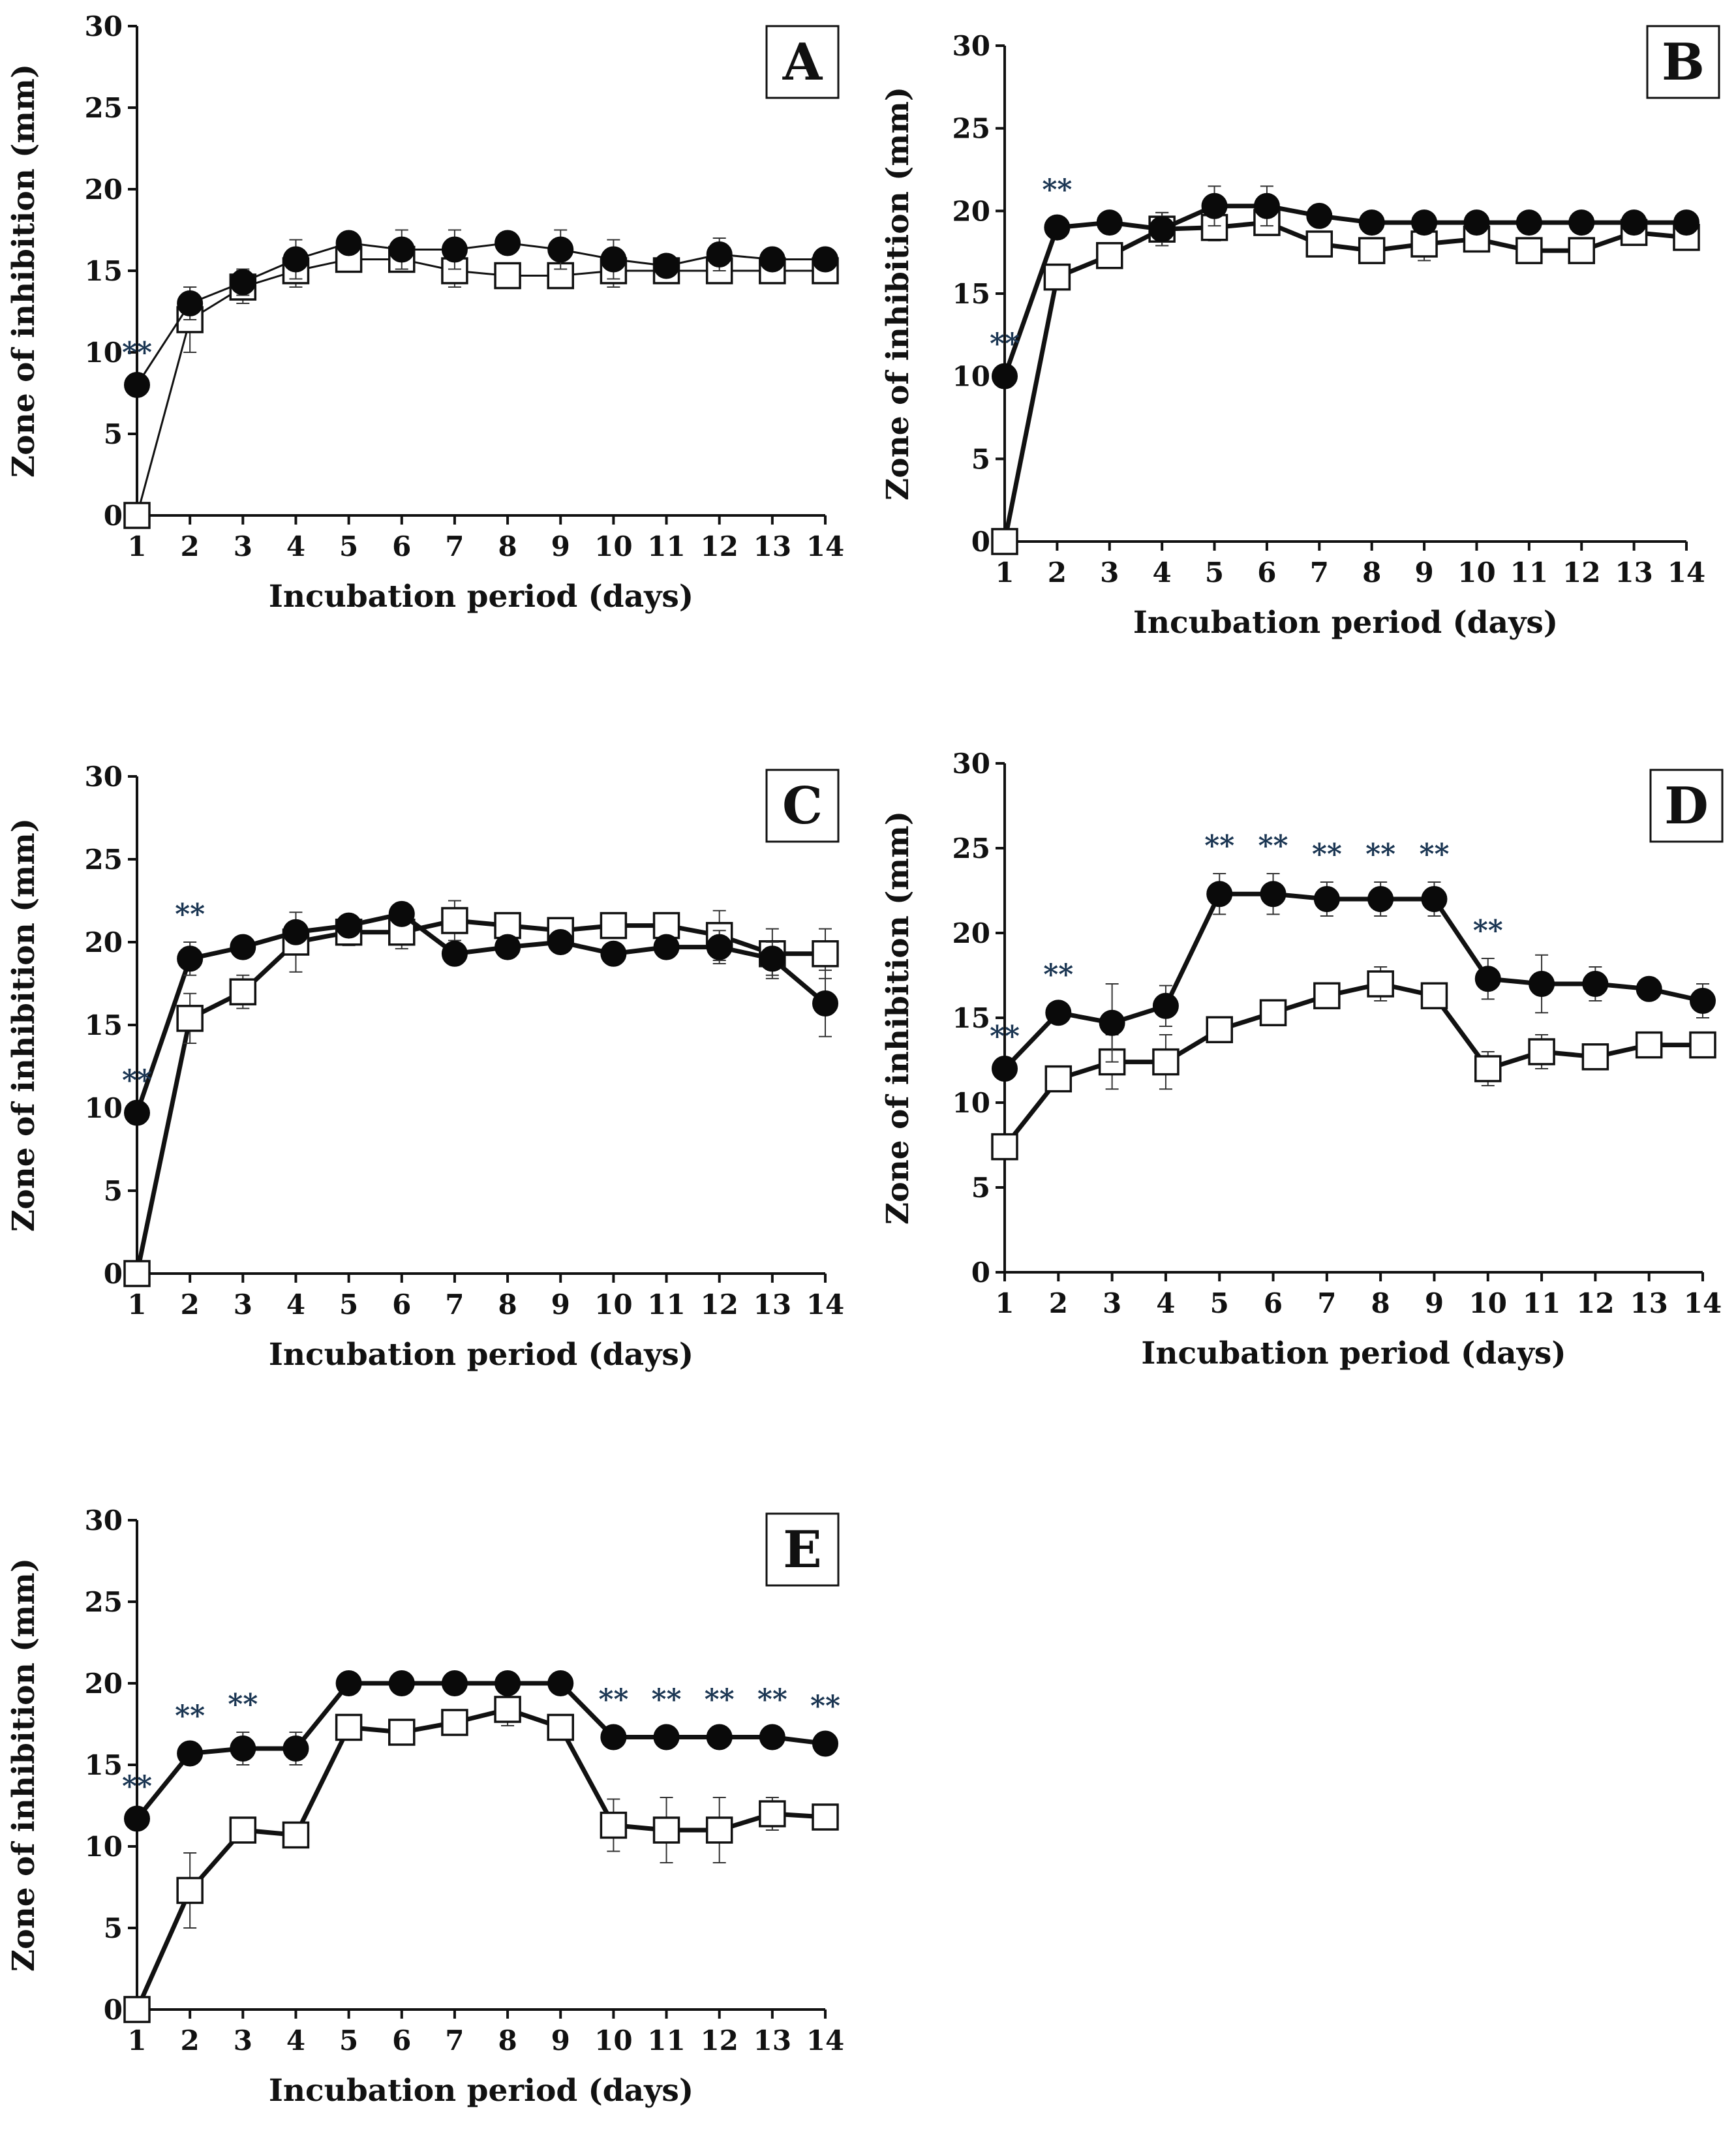 The image size is (1736, 2140). What do you see at coordinates (401, 2040) in the screenshot?
I see `x-tick-label: 6` at bounding box center [401, 2040].